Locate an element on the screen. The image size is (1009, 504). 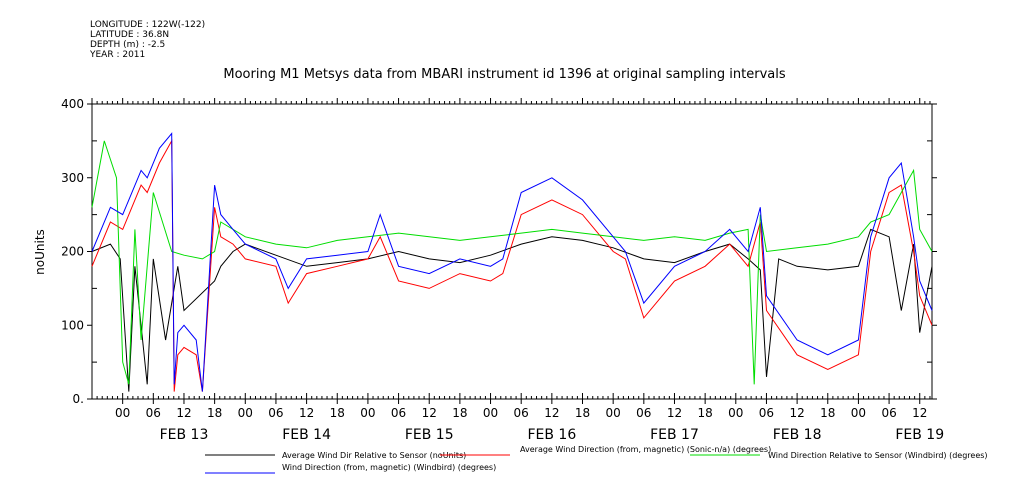
year-text: YEAR : 2011 is located at coordinates (118, 55).